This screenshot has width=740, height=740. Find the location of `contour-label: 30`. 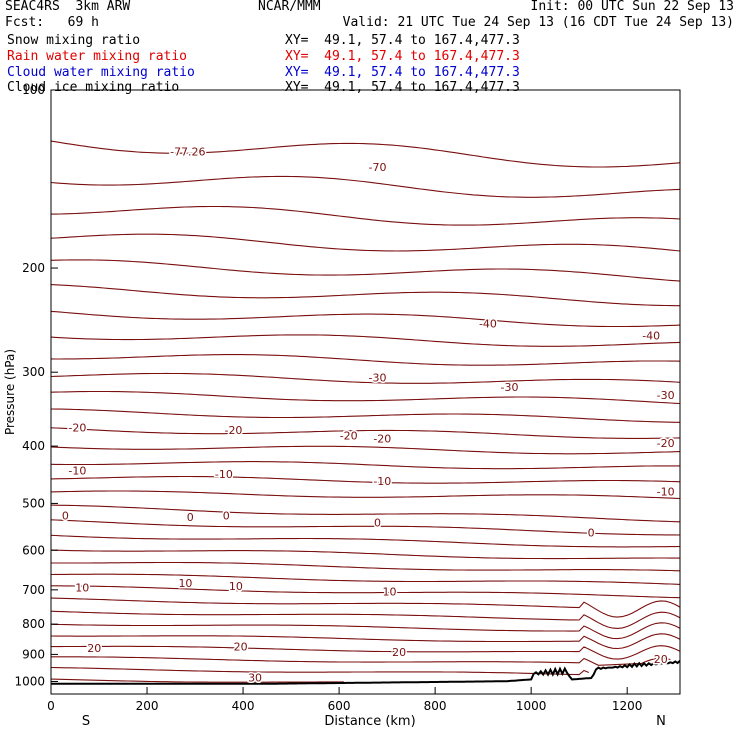

contour-label: 30 is located at coordinates (255, 677).